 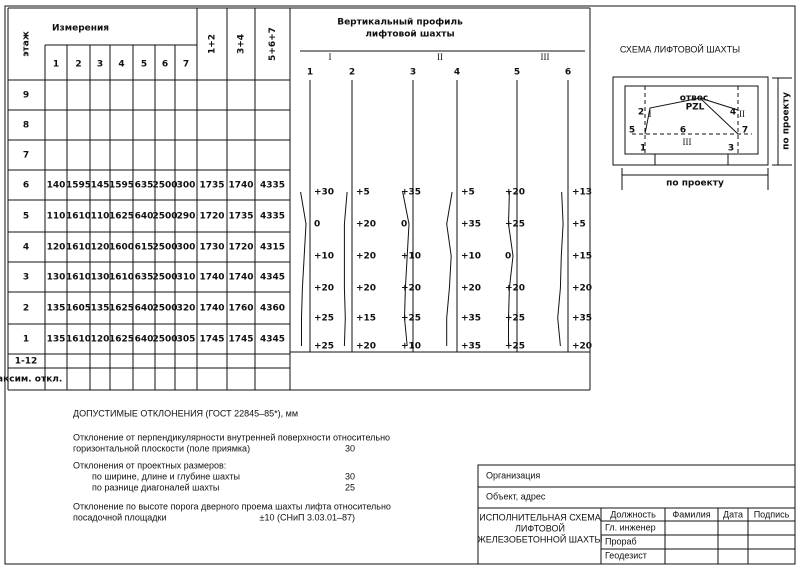 I want to click on wall-label: III, so click(x=687, y=142).